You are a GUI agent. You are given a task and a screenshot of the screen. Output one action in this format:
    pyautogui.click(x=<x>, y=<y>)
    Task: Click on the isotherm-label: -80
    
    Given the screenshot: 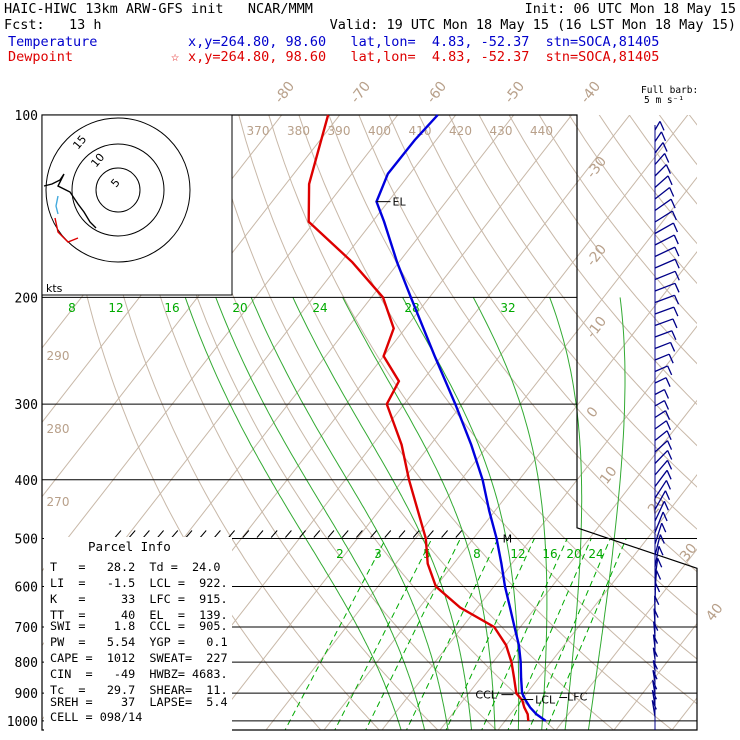 What is the action you would take?
    pyautogui.click(x=285, y=93)
    